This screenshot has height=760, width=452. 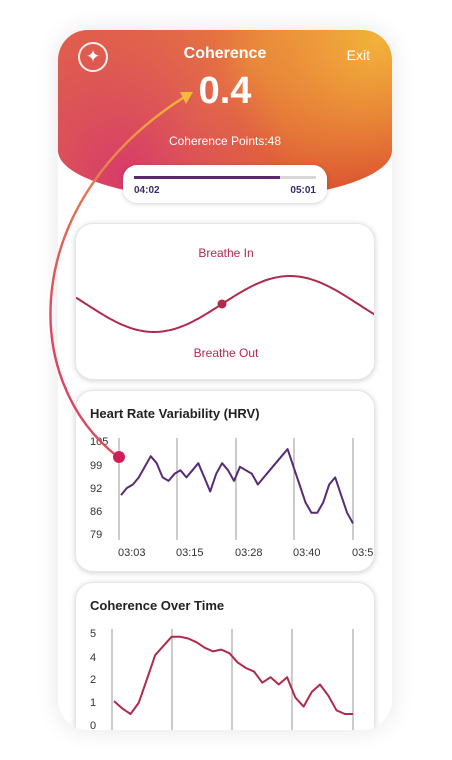 What do you see at coordinates (226, 253) in the screenshot?
I see `breathe-in-label: Breathe In` at bounding box center [226, 253].